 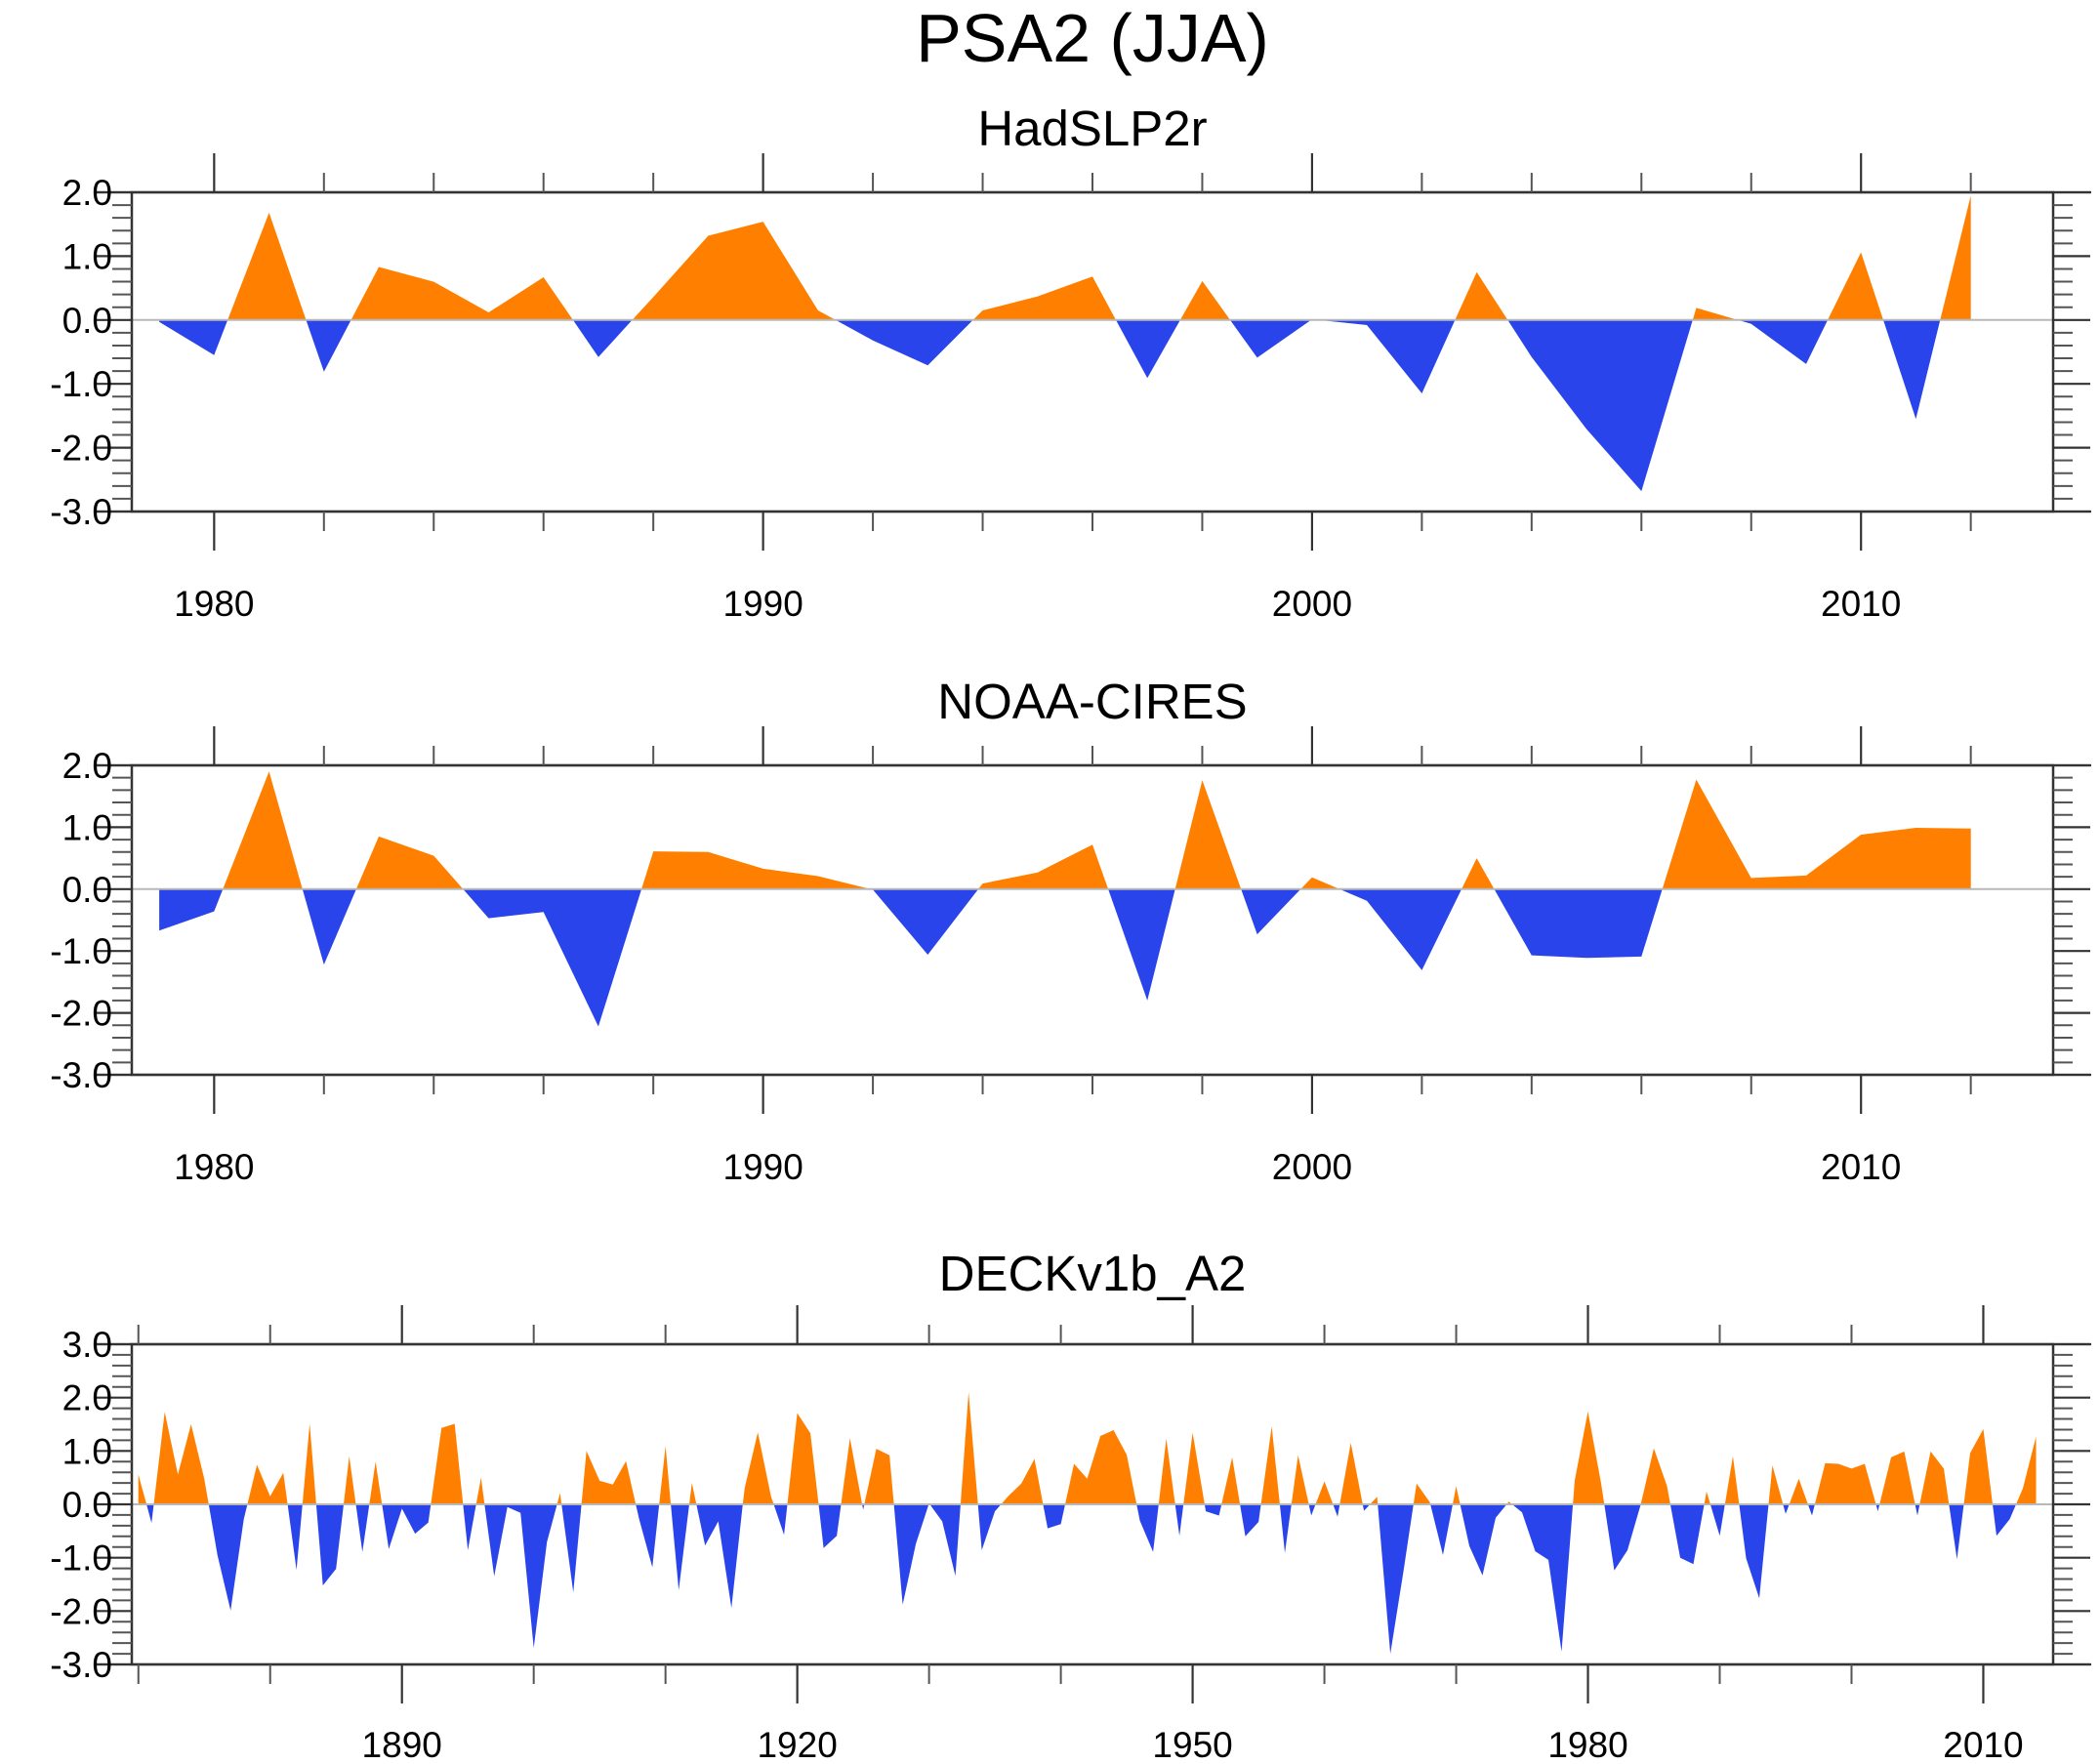 What do you see at coordinates (1065, 899) in the screenshot?
I see `area-fills` at bounding box center [1065, 899].